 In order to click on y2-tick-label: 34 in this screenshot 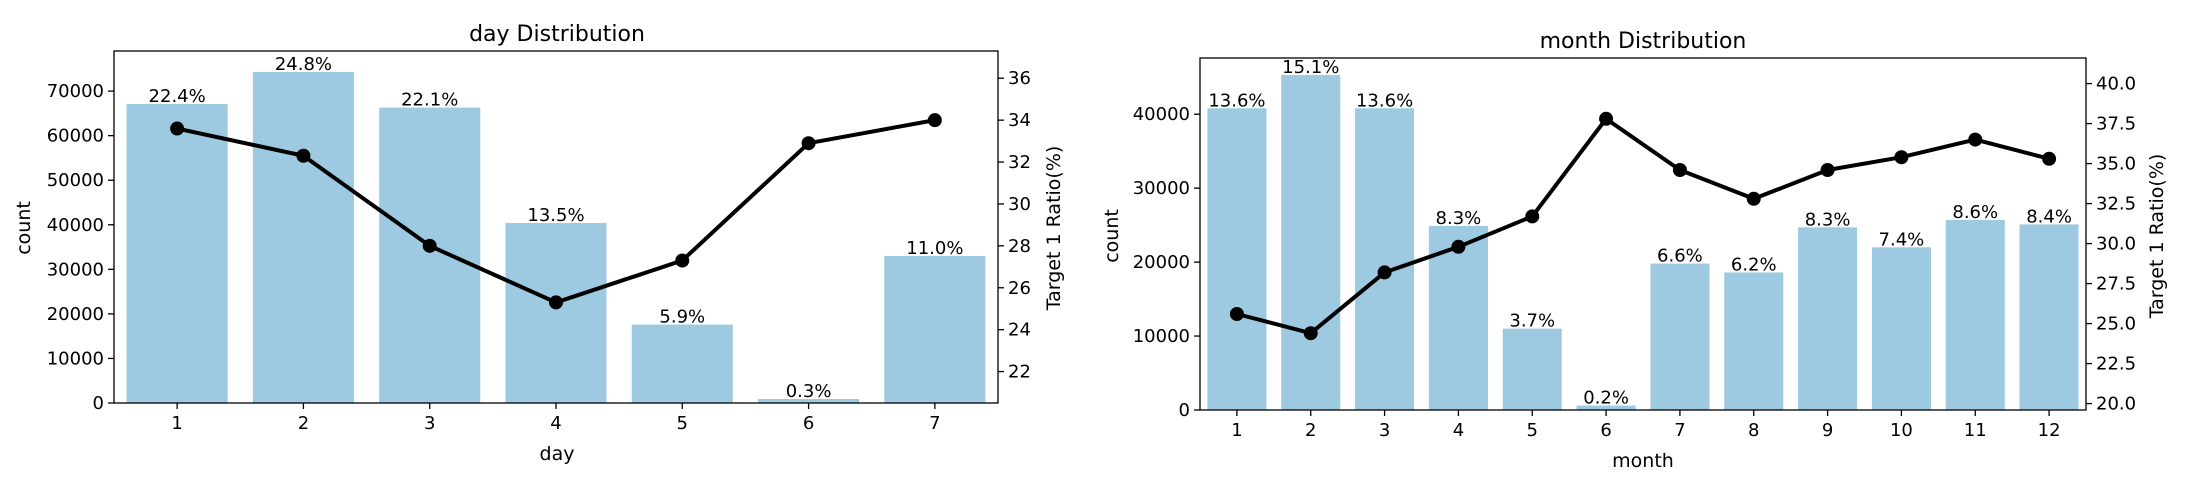, I will do `click(1019, 120)`.